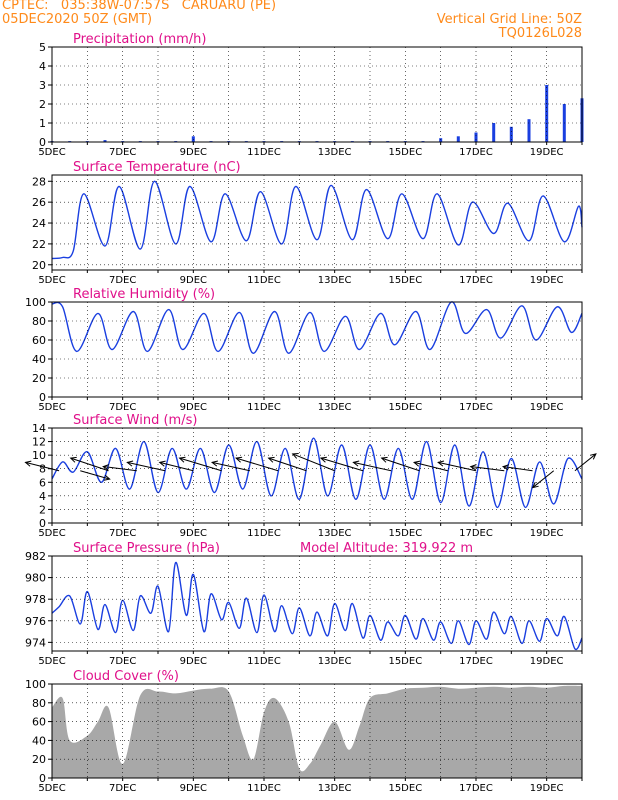 This screenshot has width=618, height=800. I want to click on y-tick-label: 6, so click(42, 482).